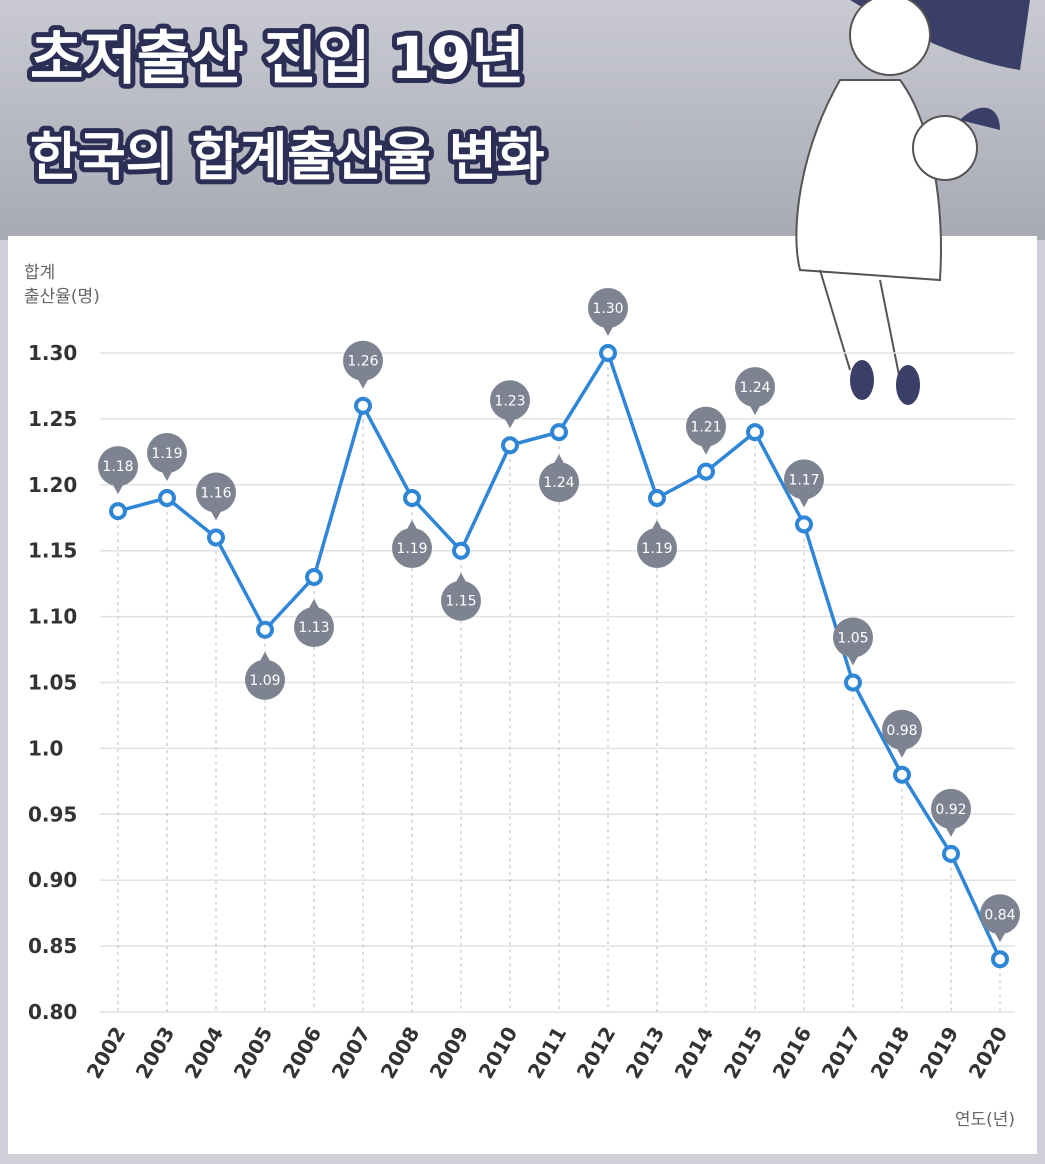 The image size is (1045, 1164). I want to click on y-tick-label: 1.10, so click(52, 617).